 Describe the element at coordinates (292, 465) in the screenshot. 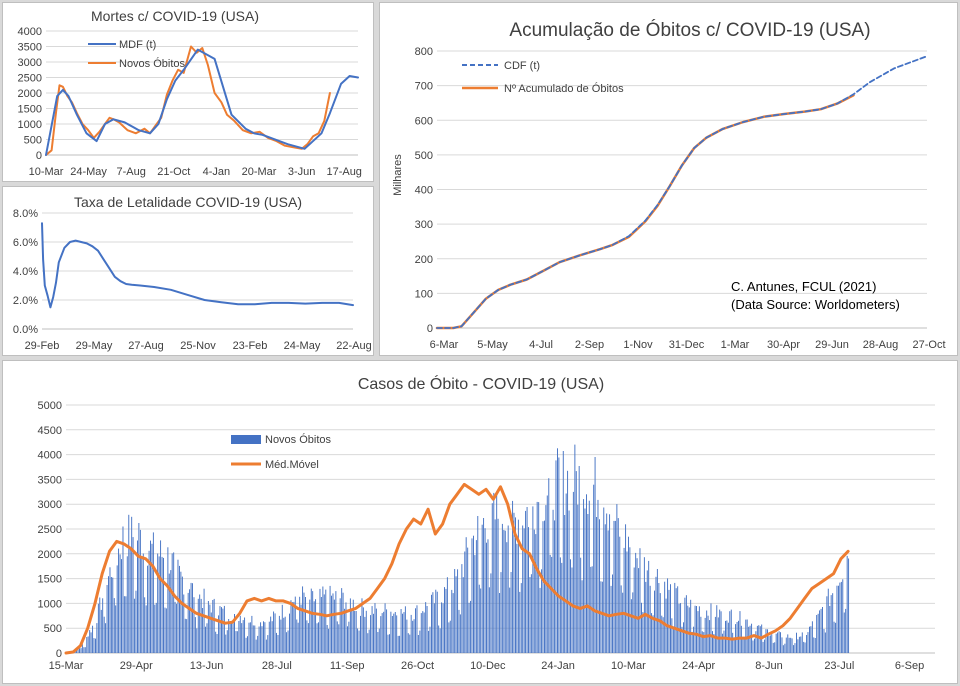

I see `legend-media-movel-label: Méd.Móvel` at that location.